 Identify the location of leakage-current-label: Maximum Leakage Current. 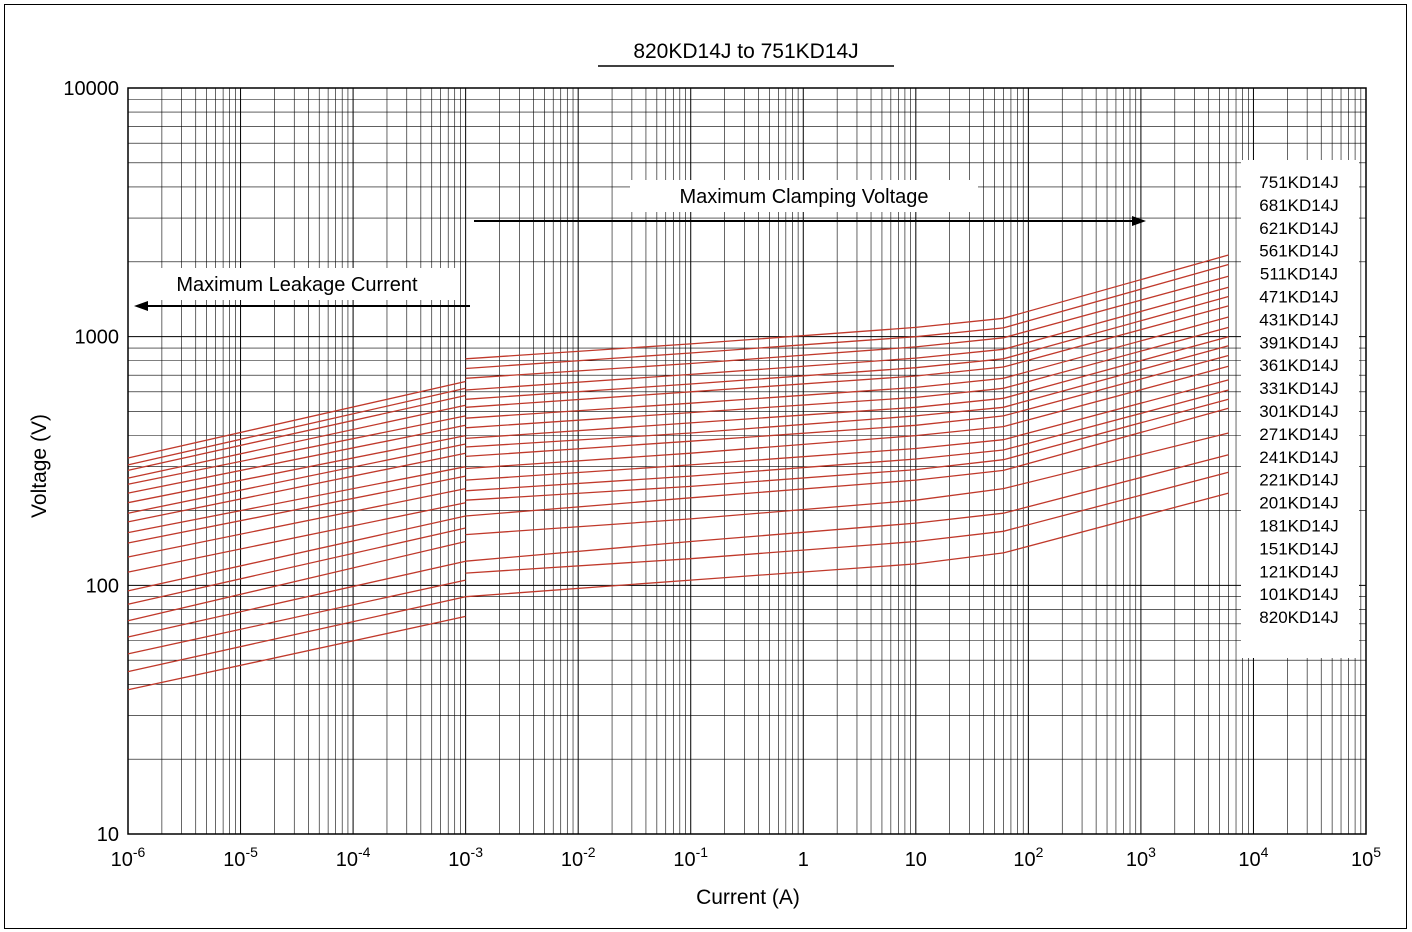
(297, 285).